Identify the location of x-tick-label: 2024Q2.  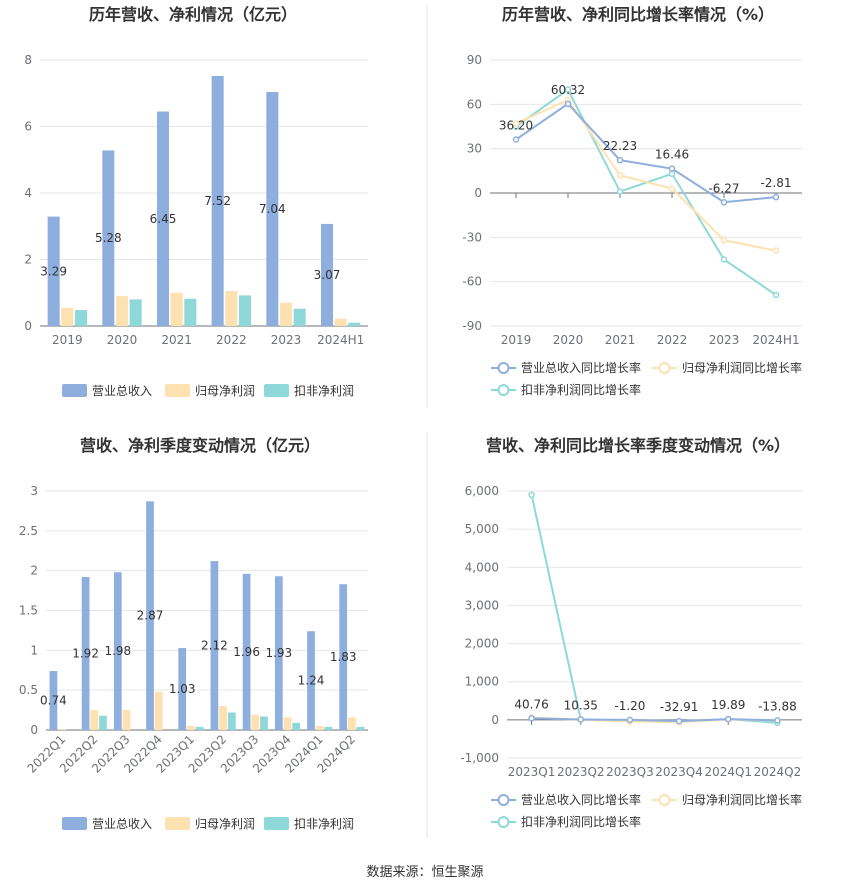
(778, 772).